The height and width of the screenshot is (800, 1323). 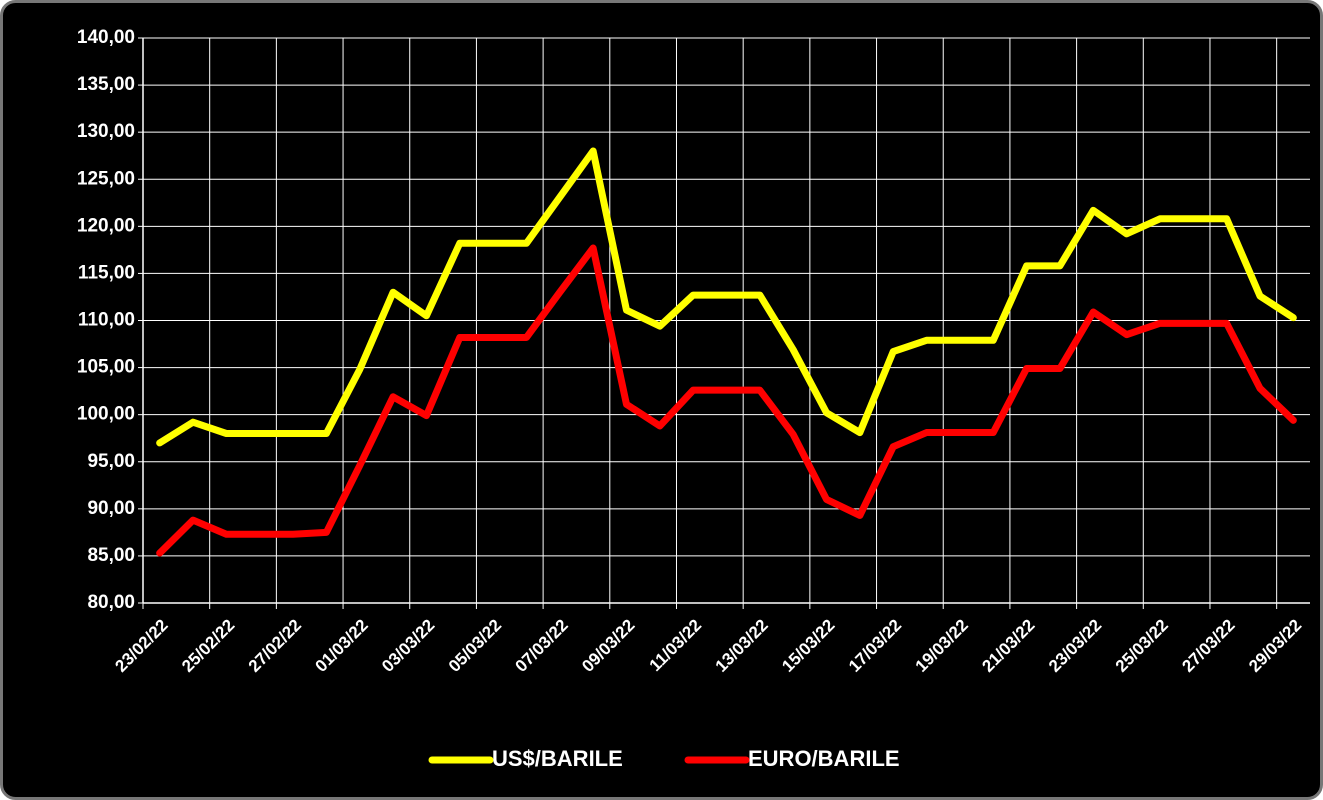 I want to click on y-tick-label: 80,00, so click(x=111, y=602).